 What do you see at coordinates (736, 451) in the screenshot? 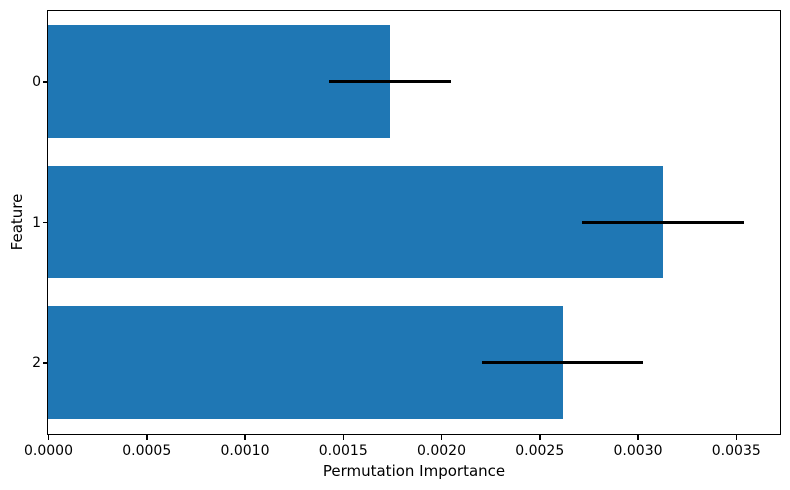
I see `x-tick-label: 0.0035` at bounding box center [736, 451].